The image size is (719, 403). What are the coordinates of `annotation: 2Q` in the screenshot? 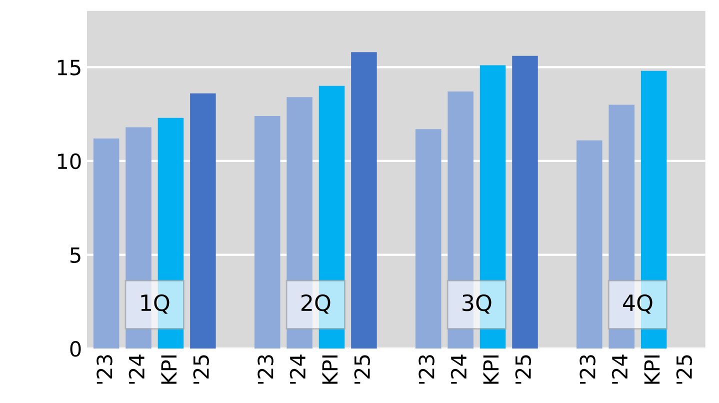 It's located at (315, 304).